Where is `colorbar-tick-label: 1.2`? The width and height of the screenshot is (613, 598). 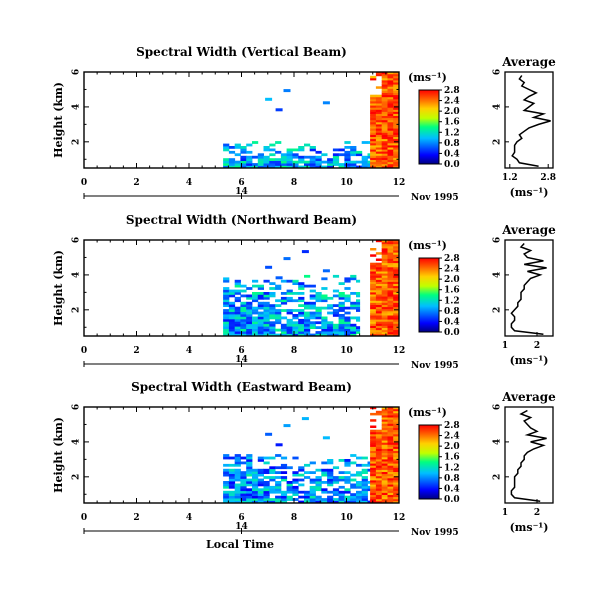
colorbar-tick-label: 1.2 is located at coordinates (452, 133).